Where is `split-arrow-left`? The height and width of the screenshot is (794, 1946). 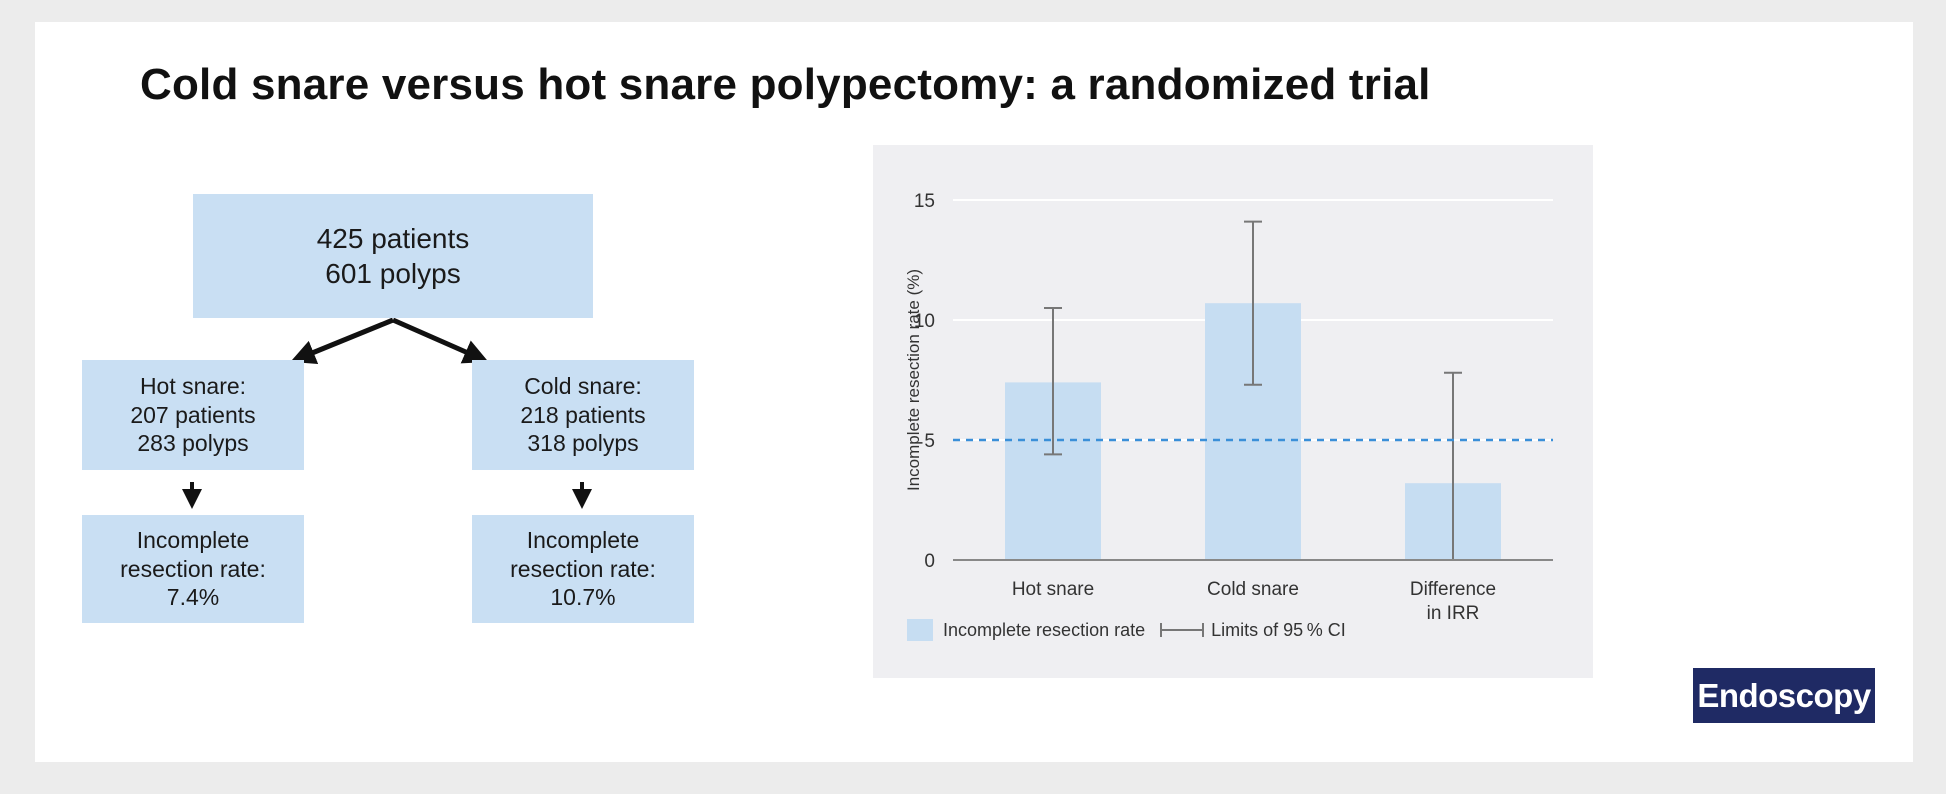 split-arrow-left is located at coordinates (342, 341).